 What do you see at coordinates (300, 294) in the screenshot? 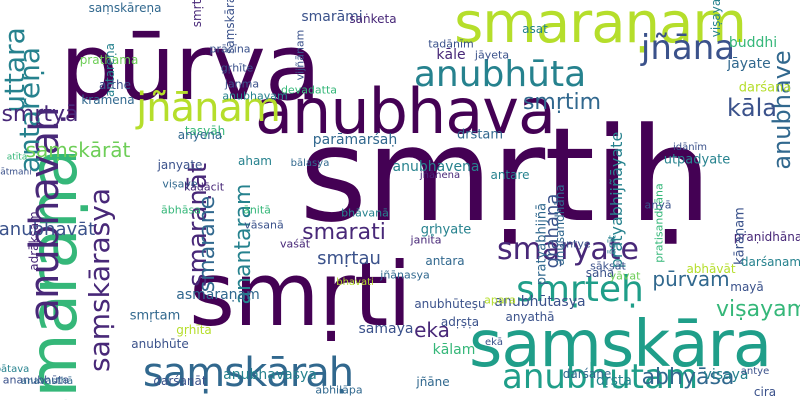
I see `cloud-word: smṛti` at bounding box center [300, 294].